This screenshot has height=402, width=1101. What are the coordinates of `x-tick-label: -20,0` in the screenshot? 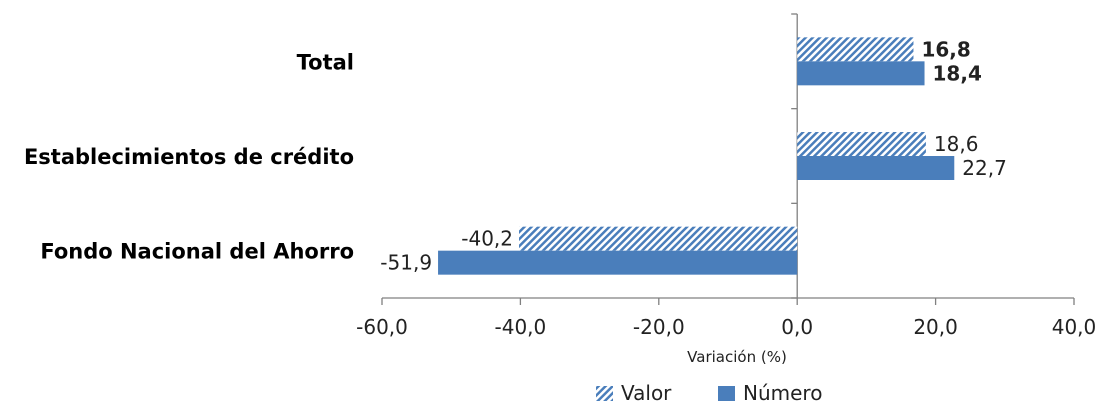 It's located at (659, 327).